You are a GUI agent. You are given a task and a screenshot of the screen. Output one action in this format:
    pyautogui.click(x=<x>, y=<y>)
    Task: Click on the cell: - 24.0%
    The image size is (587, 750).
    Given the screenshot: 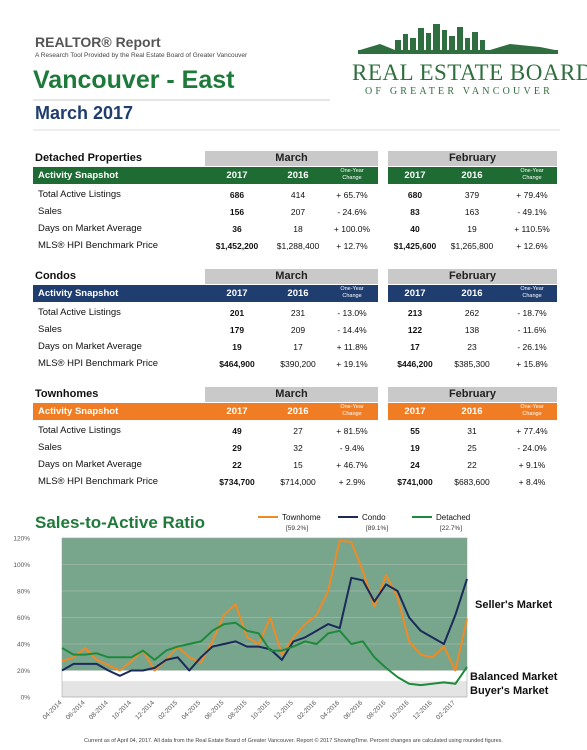 What is the action you would take?
    pyautogui.click(x=532, y=448)
    